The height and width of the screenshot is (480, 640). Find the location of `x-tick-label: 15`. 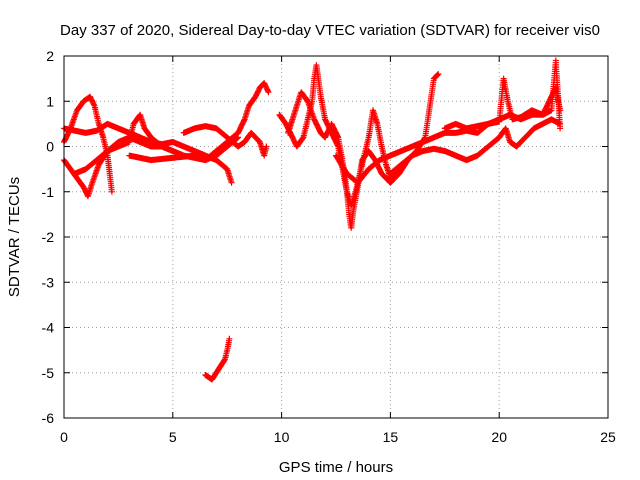

x-tick-label: 15 is located at coordinates (391, 437).